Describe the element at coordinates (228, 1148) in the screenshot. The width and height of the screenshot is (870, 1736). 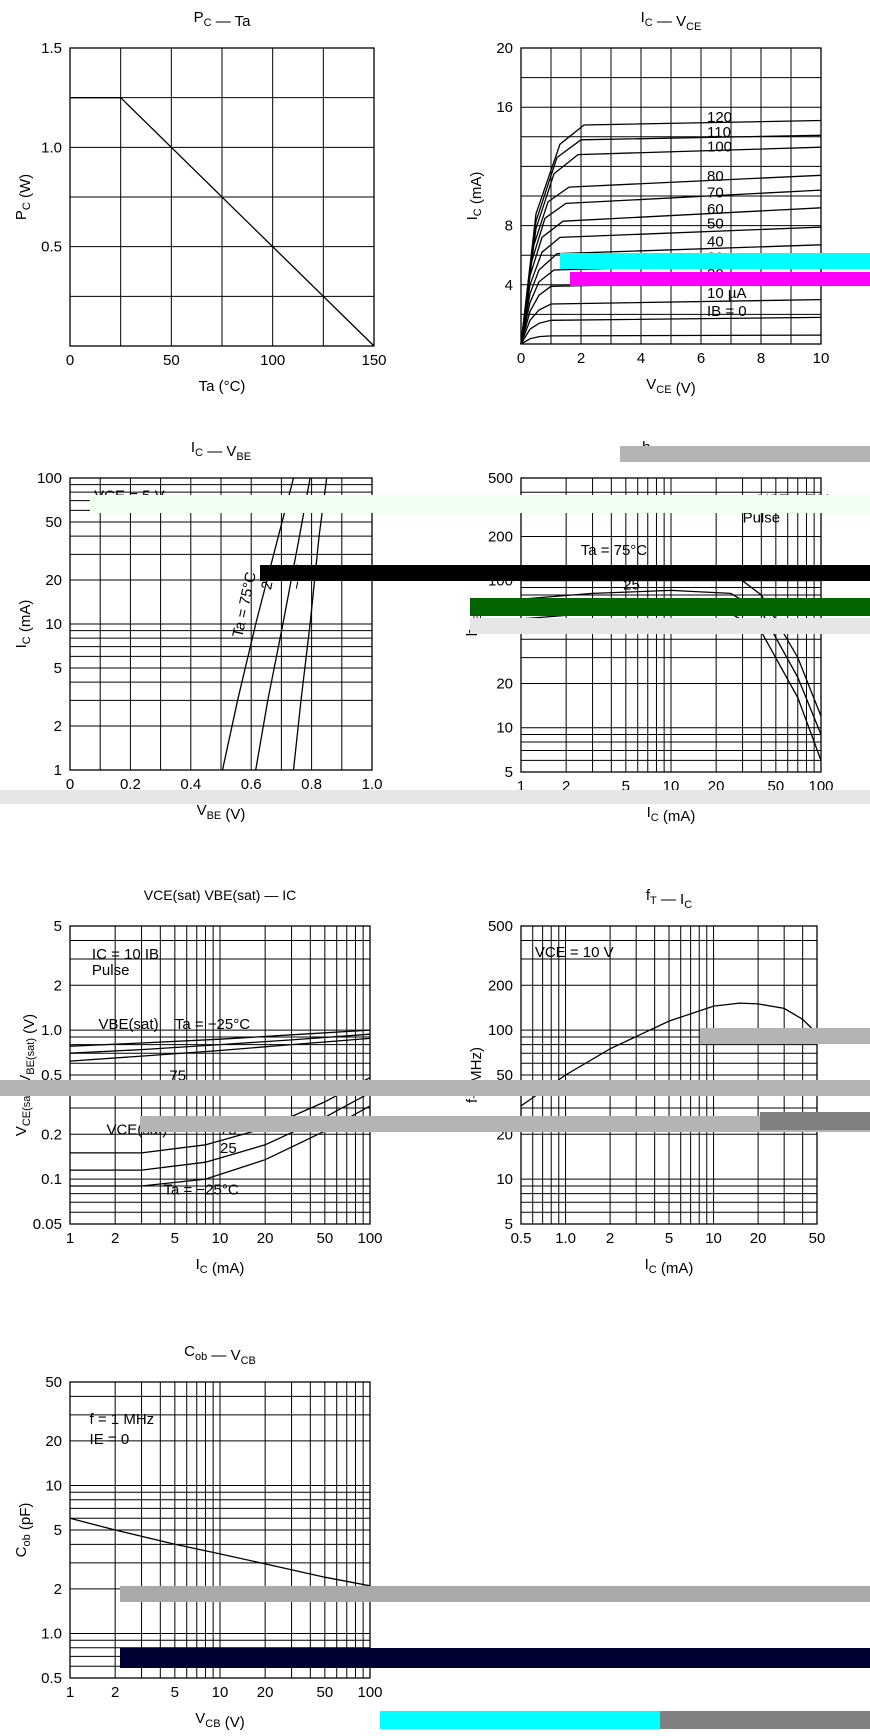
I see `annotation-label: 25` at that location.